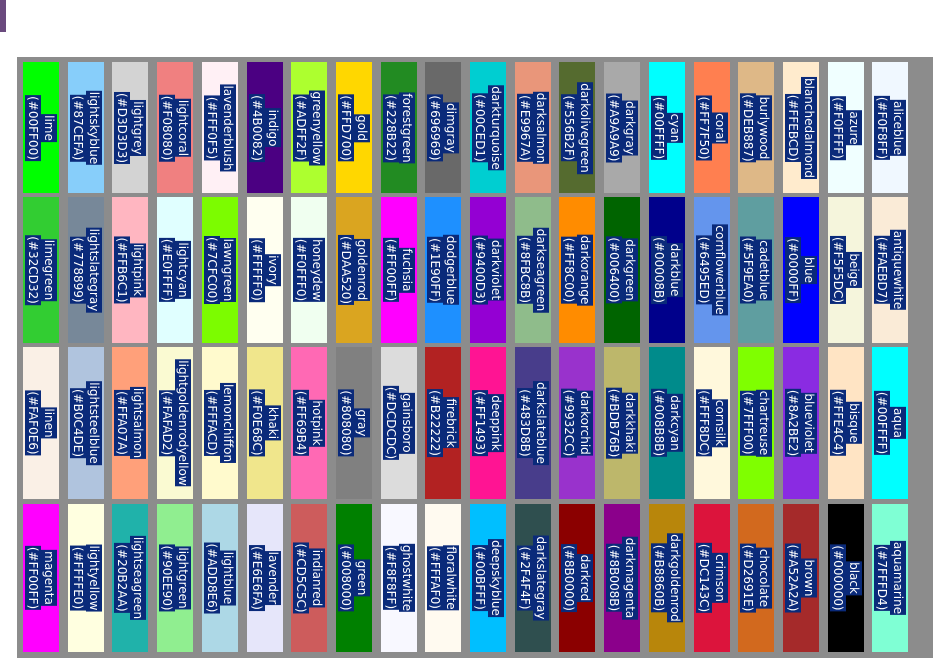 This screenshot has height=659, width=934. What do you see at coordinates (496, 423) in the screenshot?
I see `swatch-color-name: deeppink` at bounding box center [496, 423].